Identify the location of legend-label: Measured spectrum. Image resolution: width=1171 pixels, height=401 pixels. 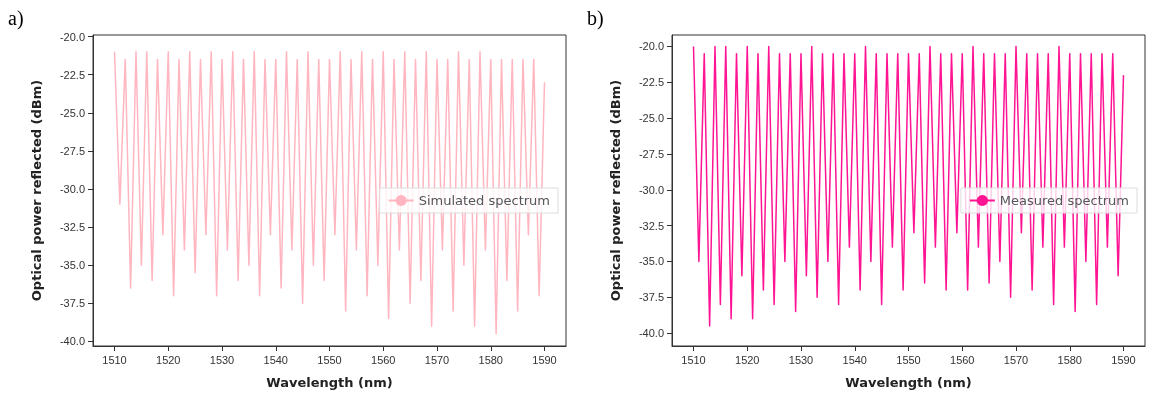
(1064, 200).